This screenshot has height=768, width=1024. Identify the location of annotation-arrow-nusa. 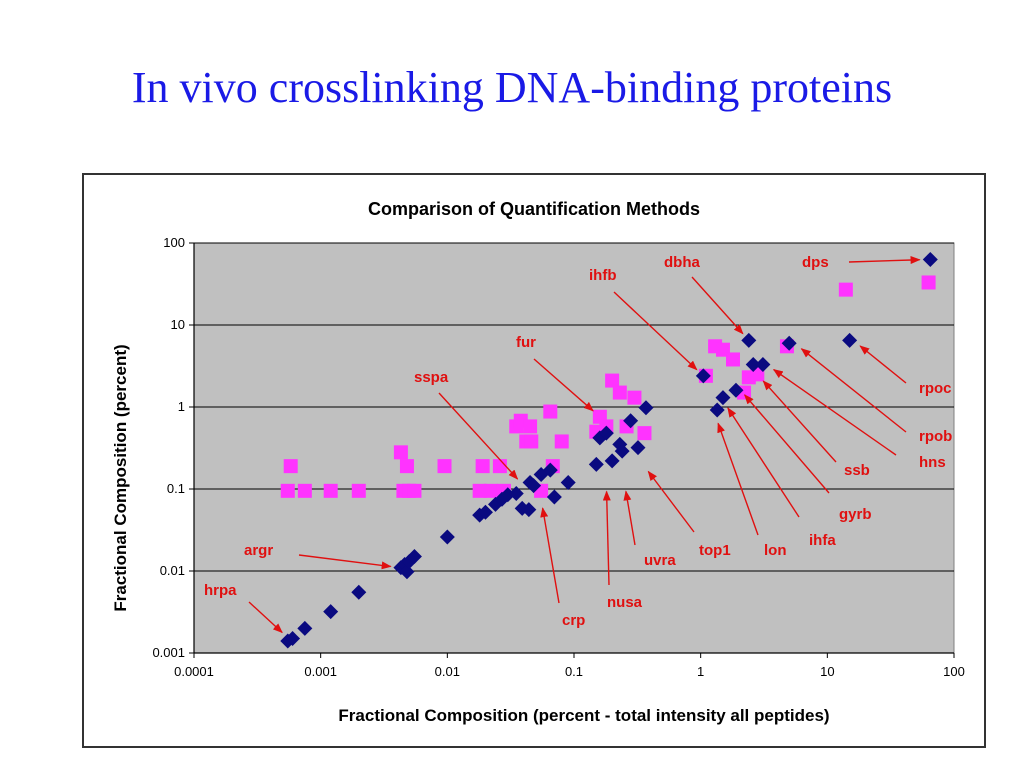
(606, 538).